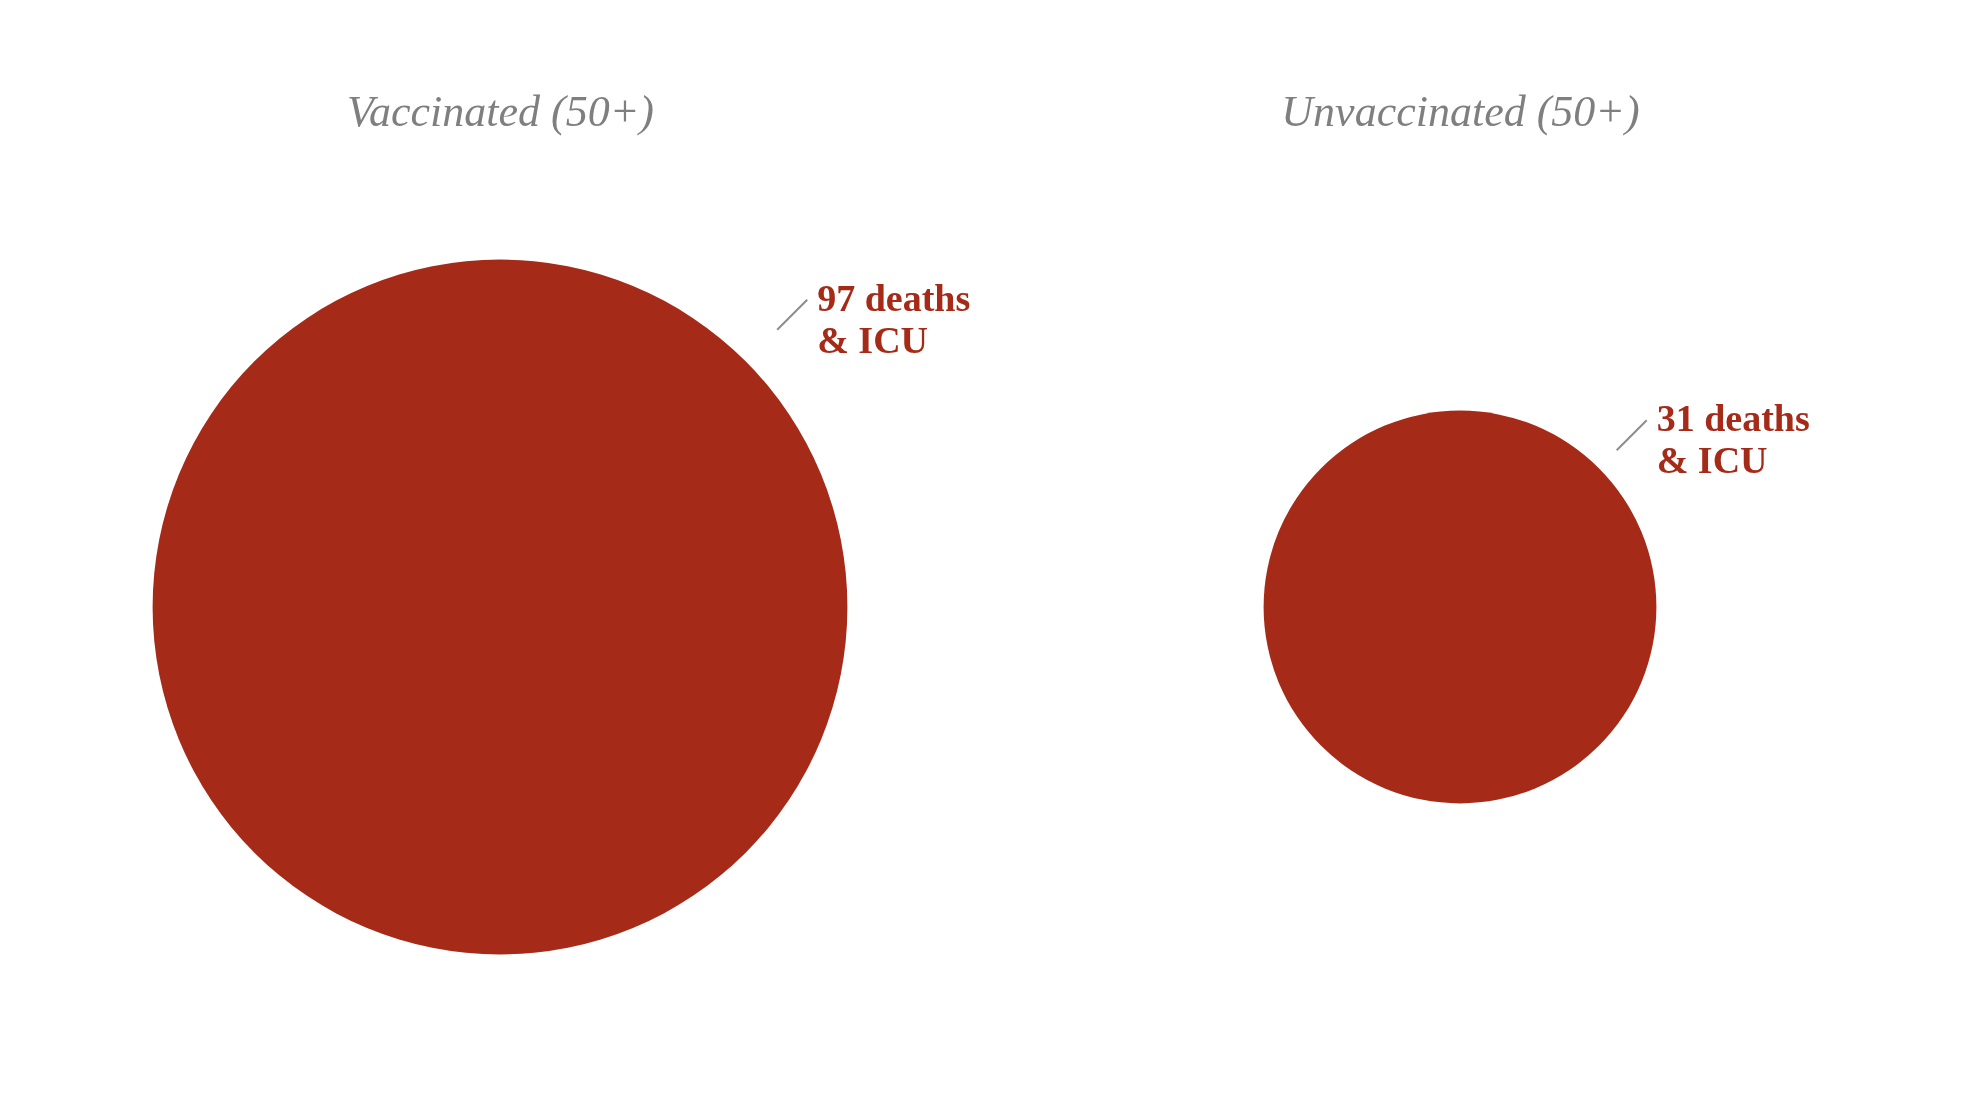  What do you see at coordinates (500, 111) in the screenshot?
I see `category-label: Vaccinated (50+)` at bounding box center [500, 111].